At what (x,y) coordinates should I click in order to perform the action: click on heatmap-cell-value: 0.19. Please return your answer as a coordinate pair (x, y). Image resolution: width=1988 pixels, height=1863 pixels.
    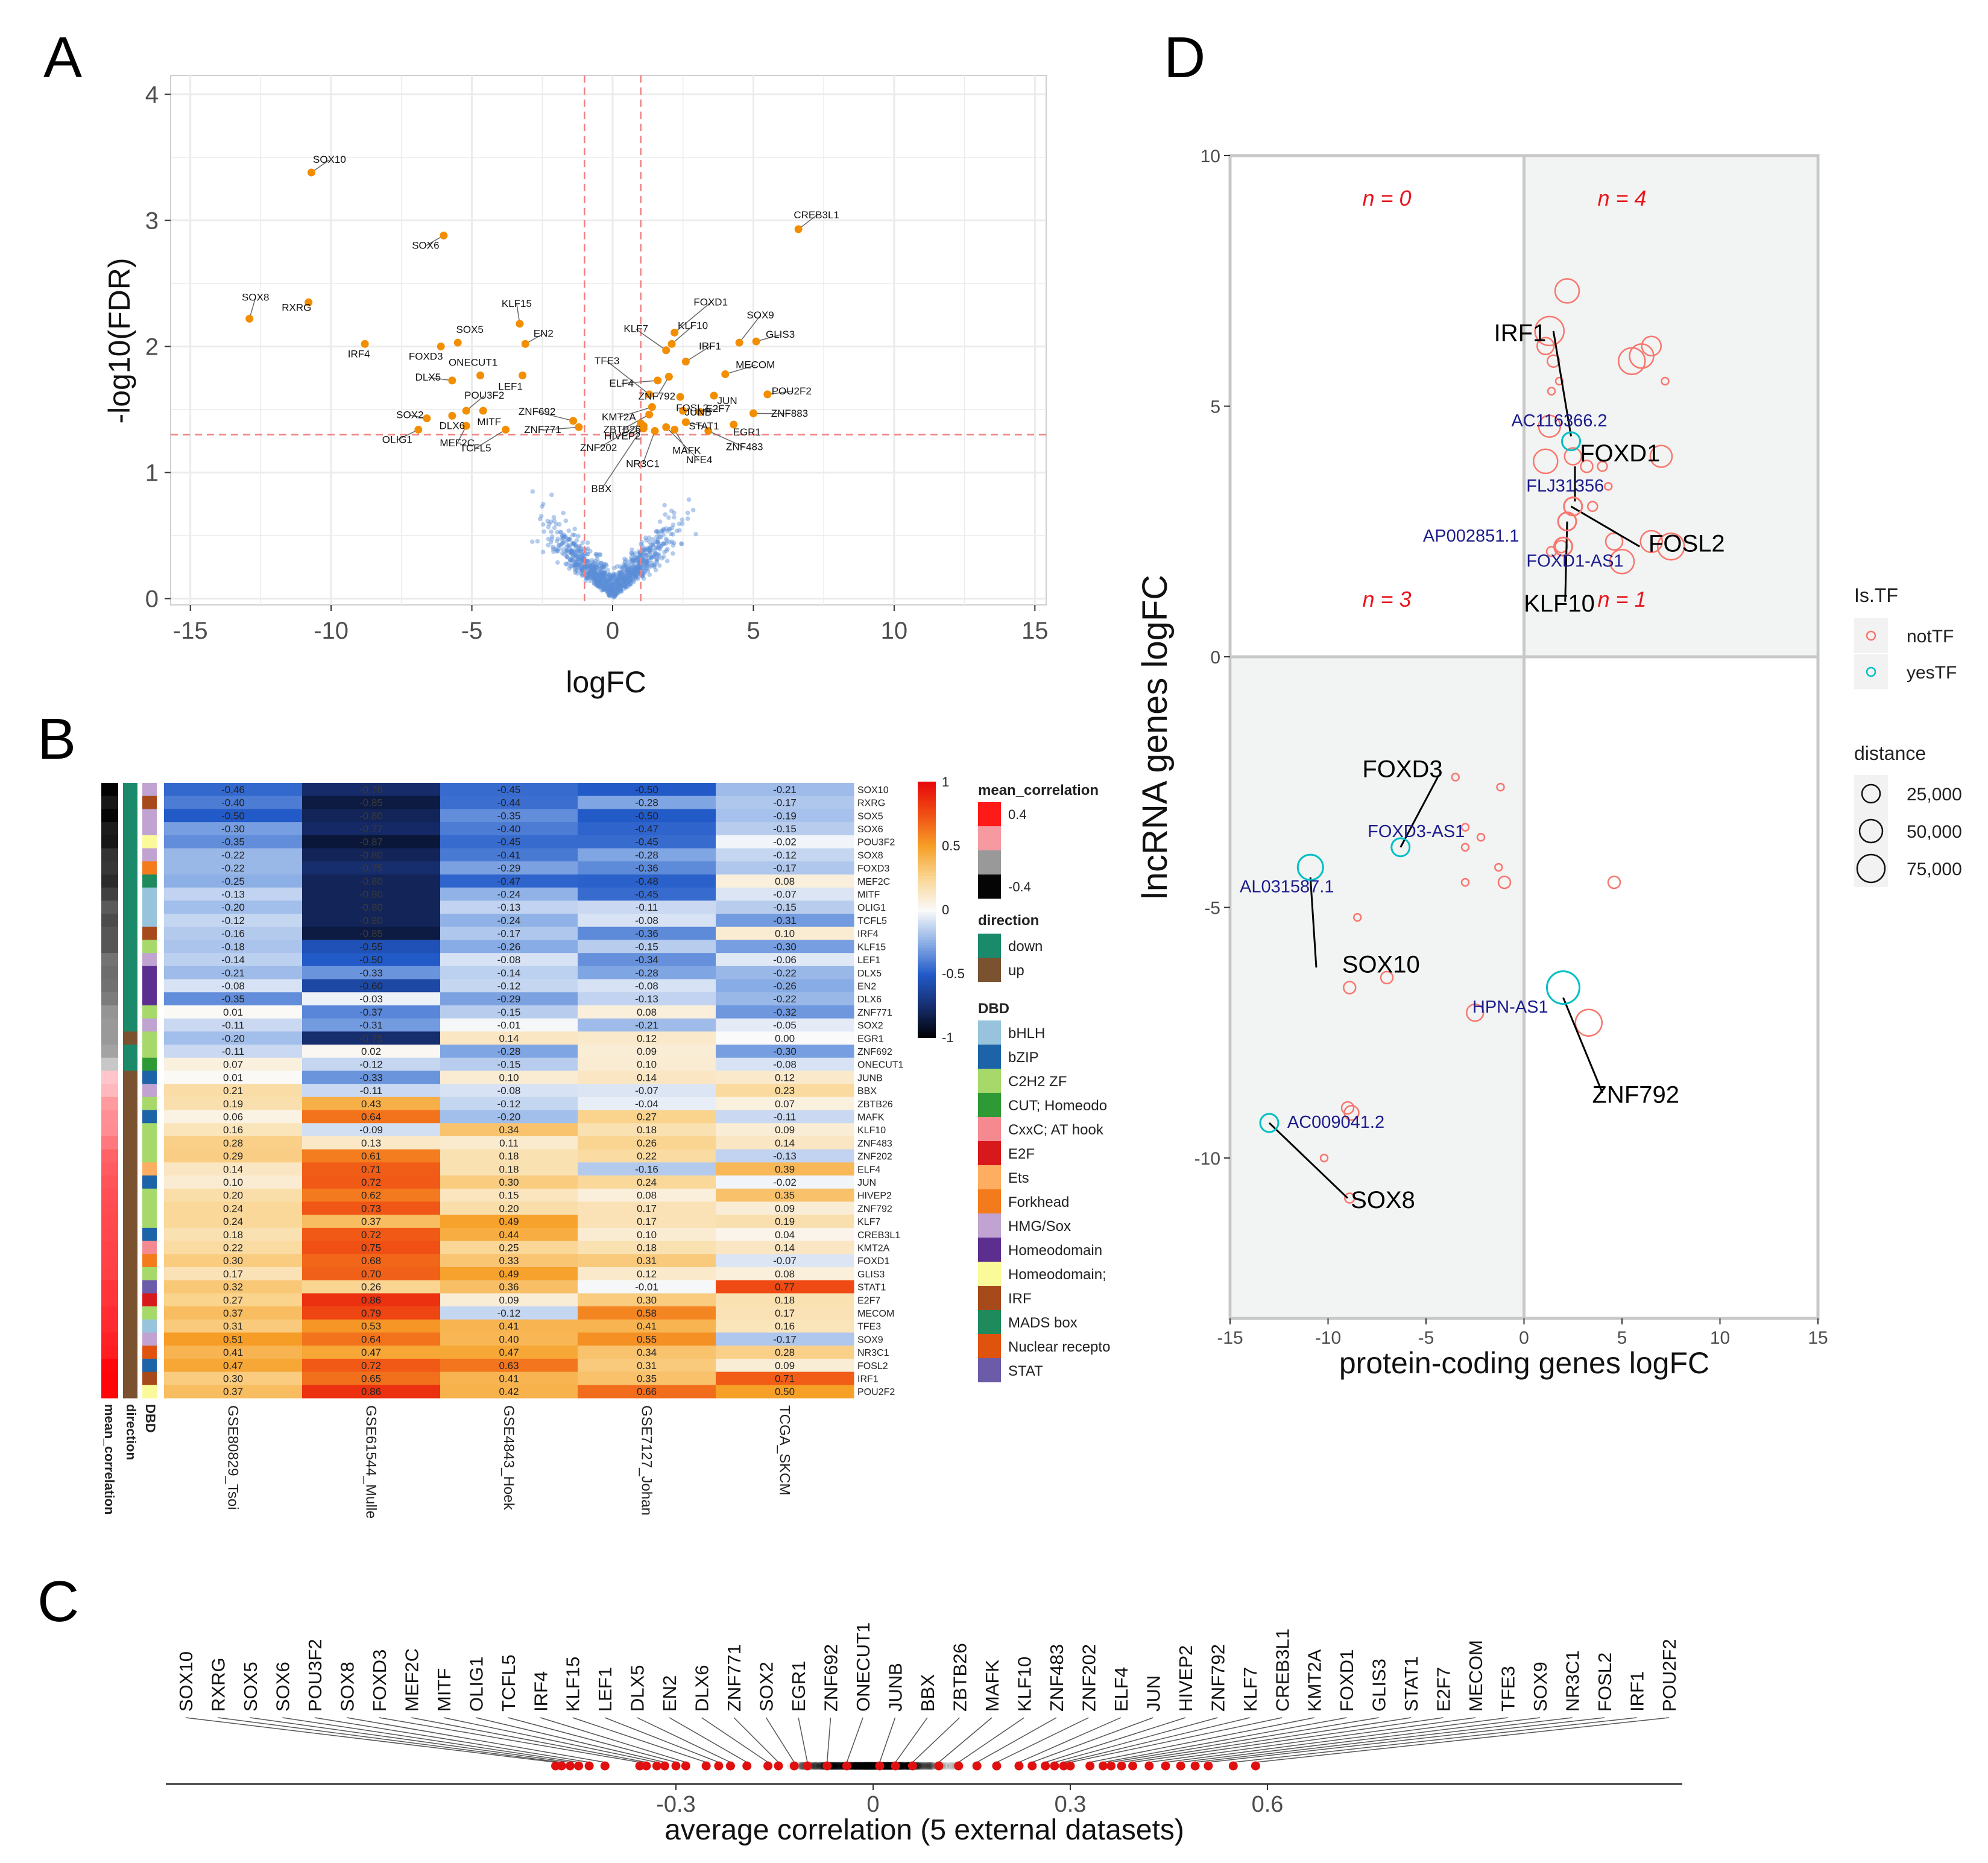
    Looking at the image, I should click on (233, 1104).